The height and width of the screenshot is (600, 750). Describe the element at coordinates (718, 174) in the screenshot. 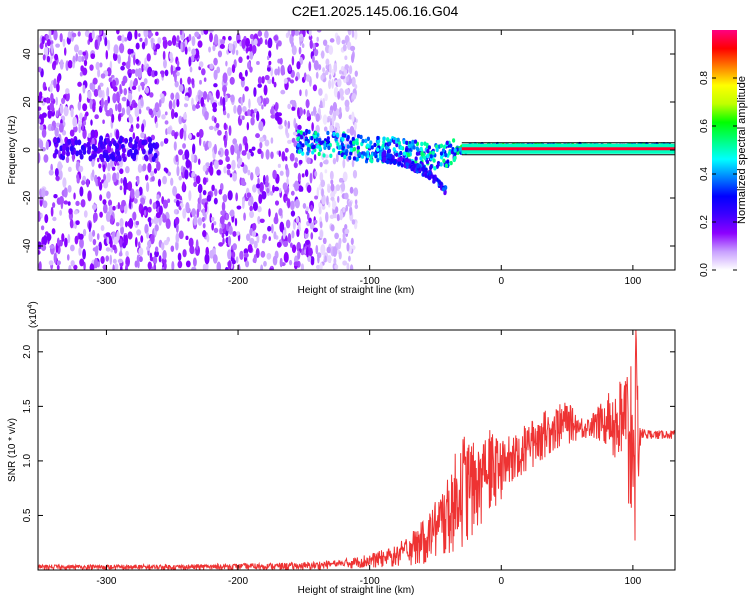

I see `colorbar-ticks: 0.0 0.2 0.4 0.6 0.8` at that location.